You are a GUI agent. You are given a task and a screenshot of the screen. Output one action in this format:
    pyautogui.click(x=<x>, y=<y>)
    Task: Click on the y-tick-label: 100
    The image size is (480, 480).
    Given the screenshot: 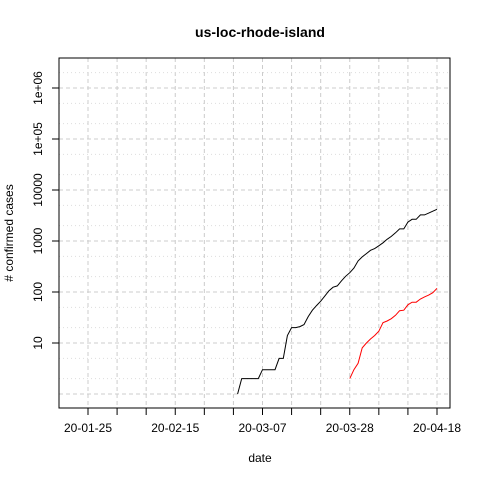 What is the action you would take?
    pyautogui.click(x=38, y=292)
    